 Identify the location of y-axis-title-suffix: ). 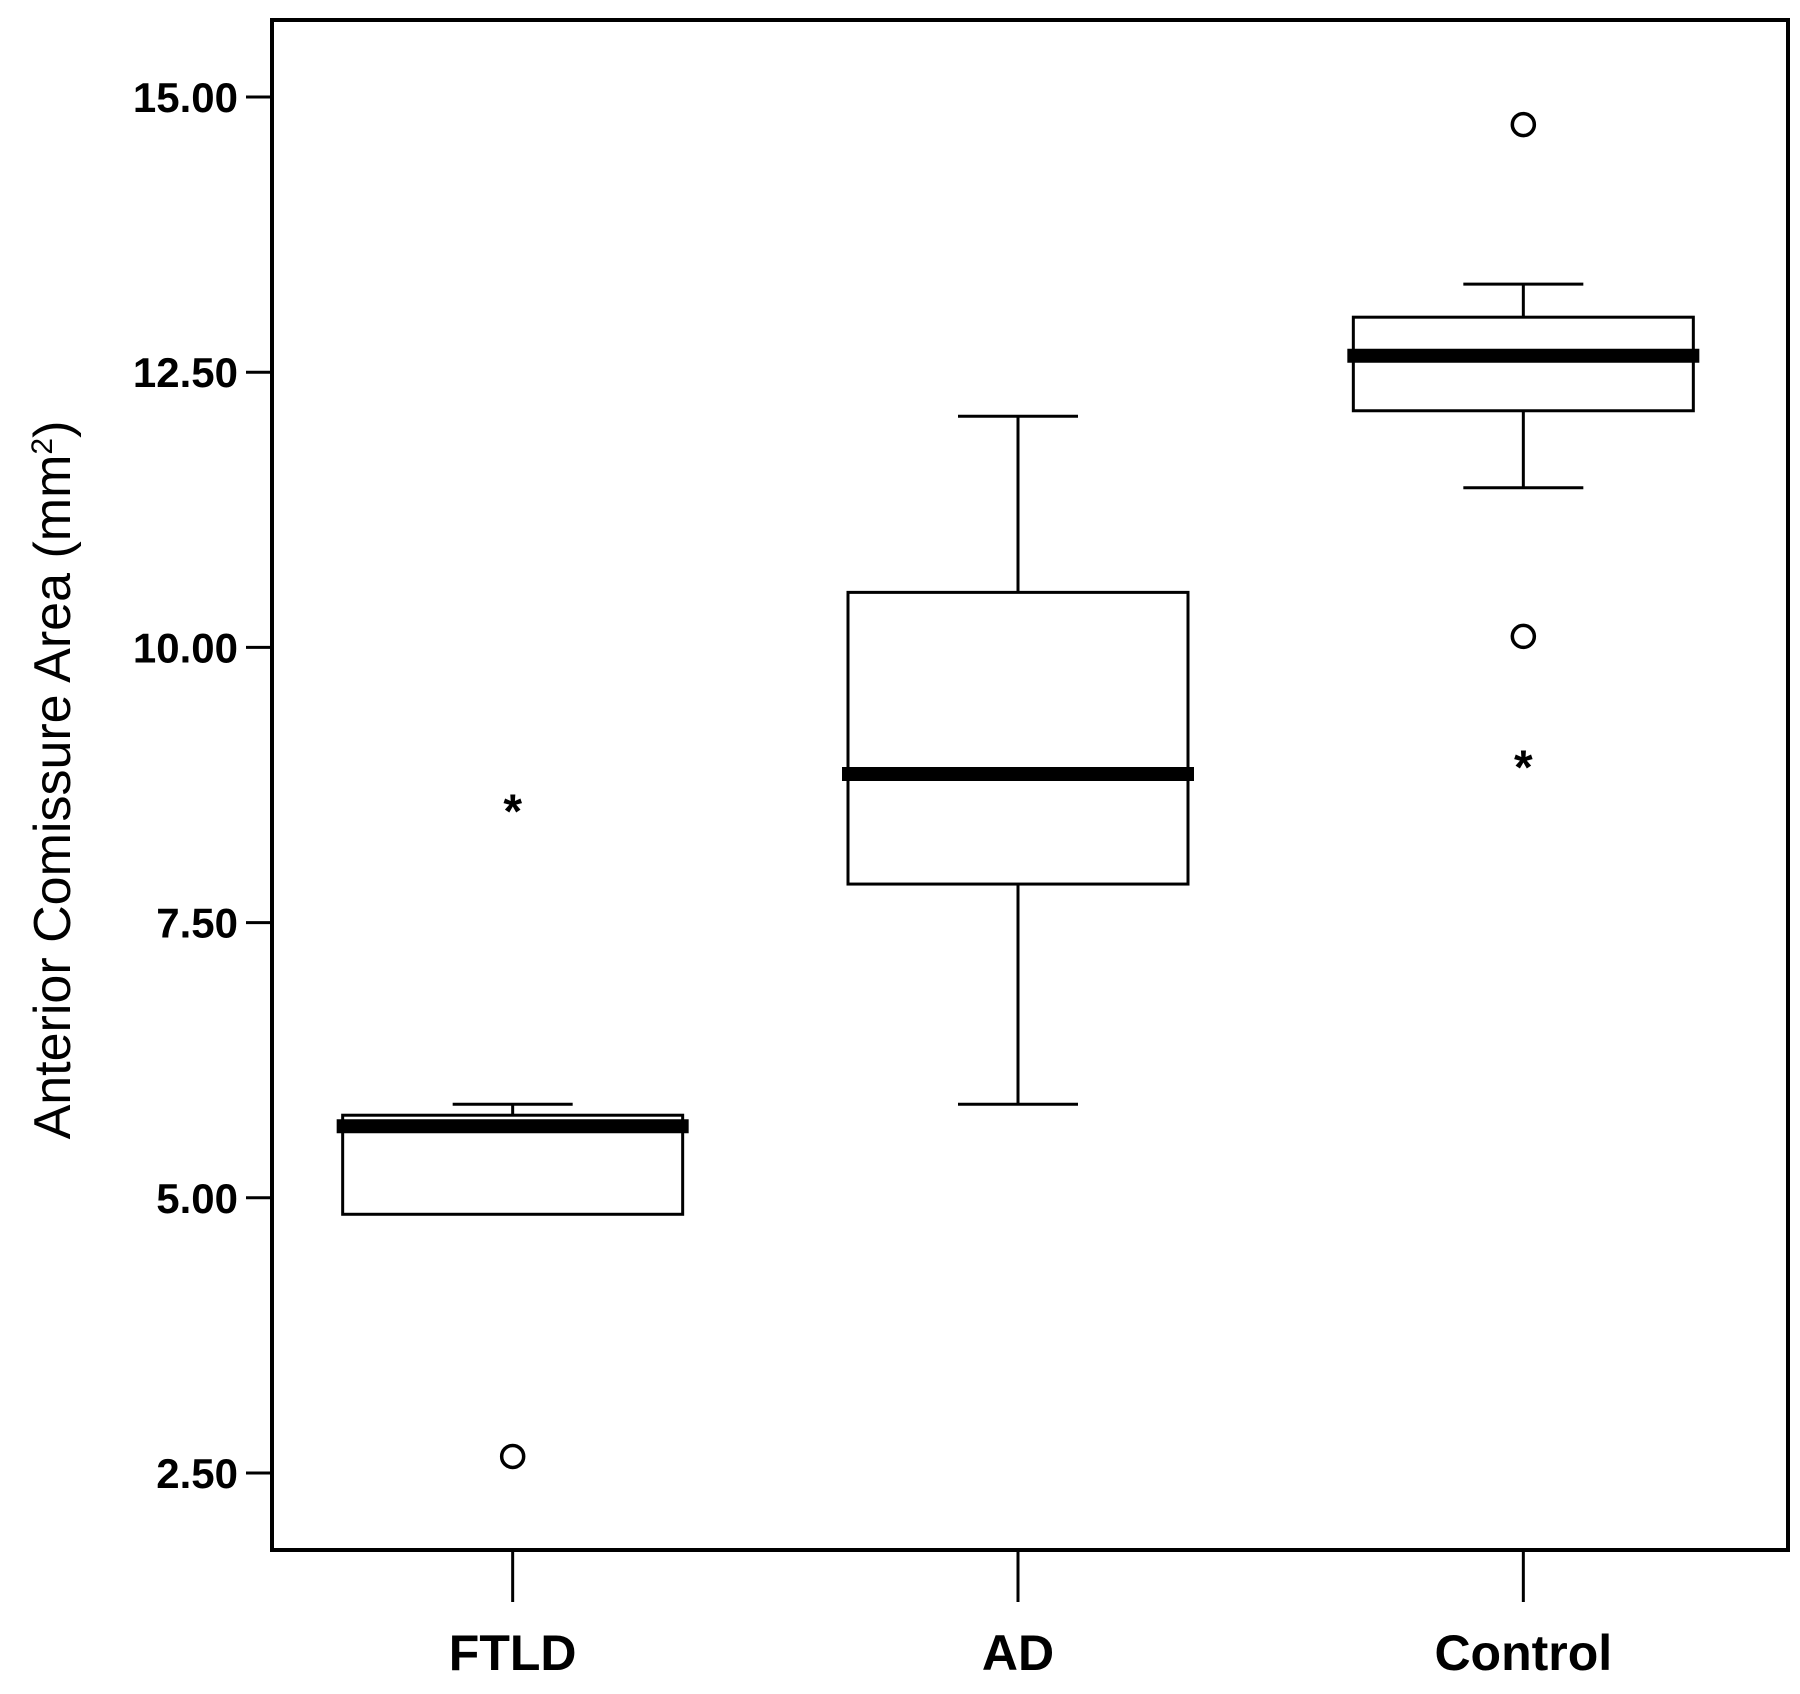
(53, 429).